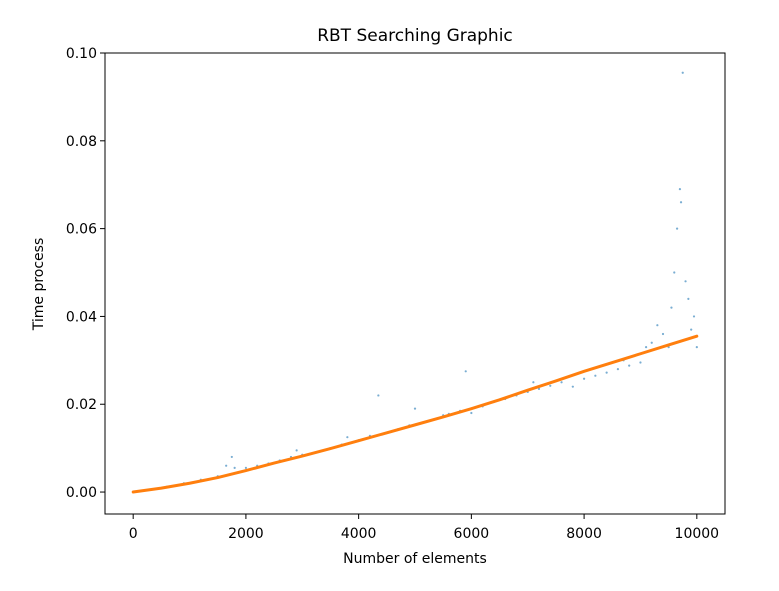 The width and height of the screenshot is (779, 591). Describe the element at coordinates (246, 534) in the screenshot. I see `x-tick-label: 2000` at that location.